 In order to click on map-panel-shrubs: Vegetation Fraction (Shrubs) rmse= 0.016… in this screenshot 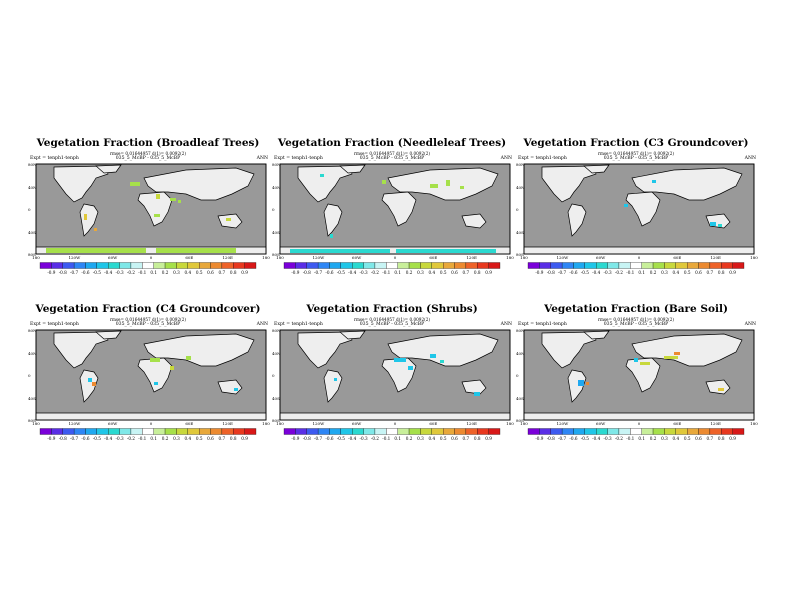, I will do `click(393, 390)`.